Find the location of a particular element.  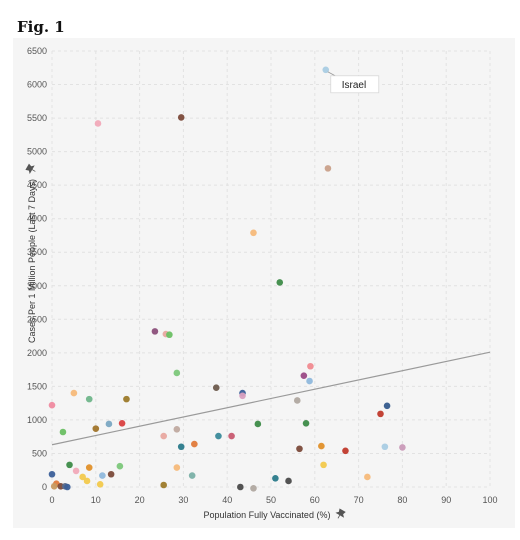

x-tick-label: 50 is located at coordinates (271, 500).